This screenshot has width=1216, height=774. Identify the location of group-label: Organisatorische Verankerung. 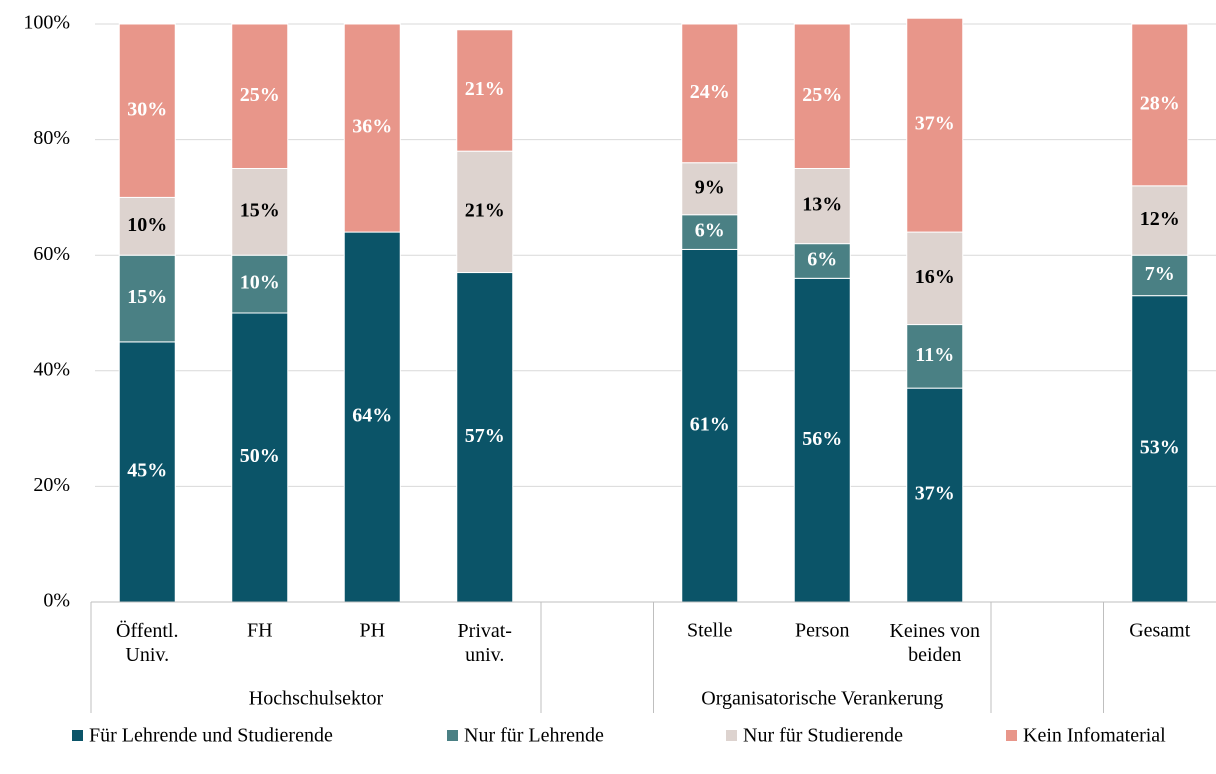
(822, 699).